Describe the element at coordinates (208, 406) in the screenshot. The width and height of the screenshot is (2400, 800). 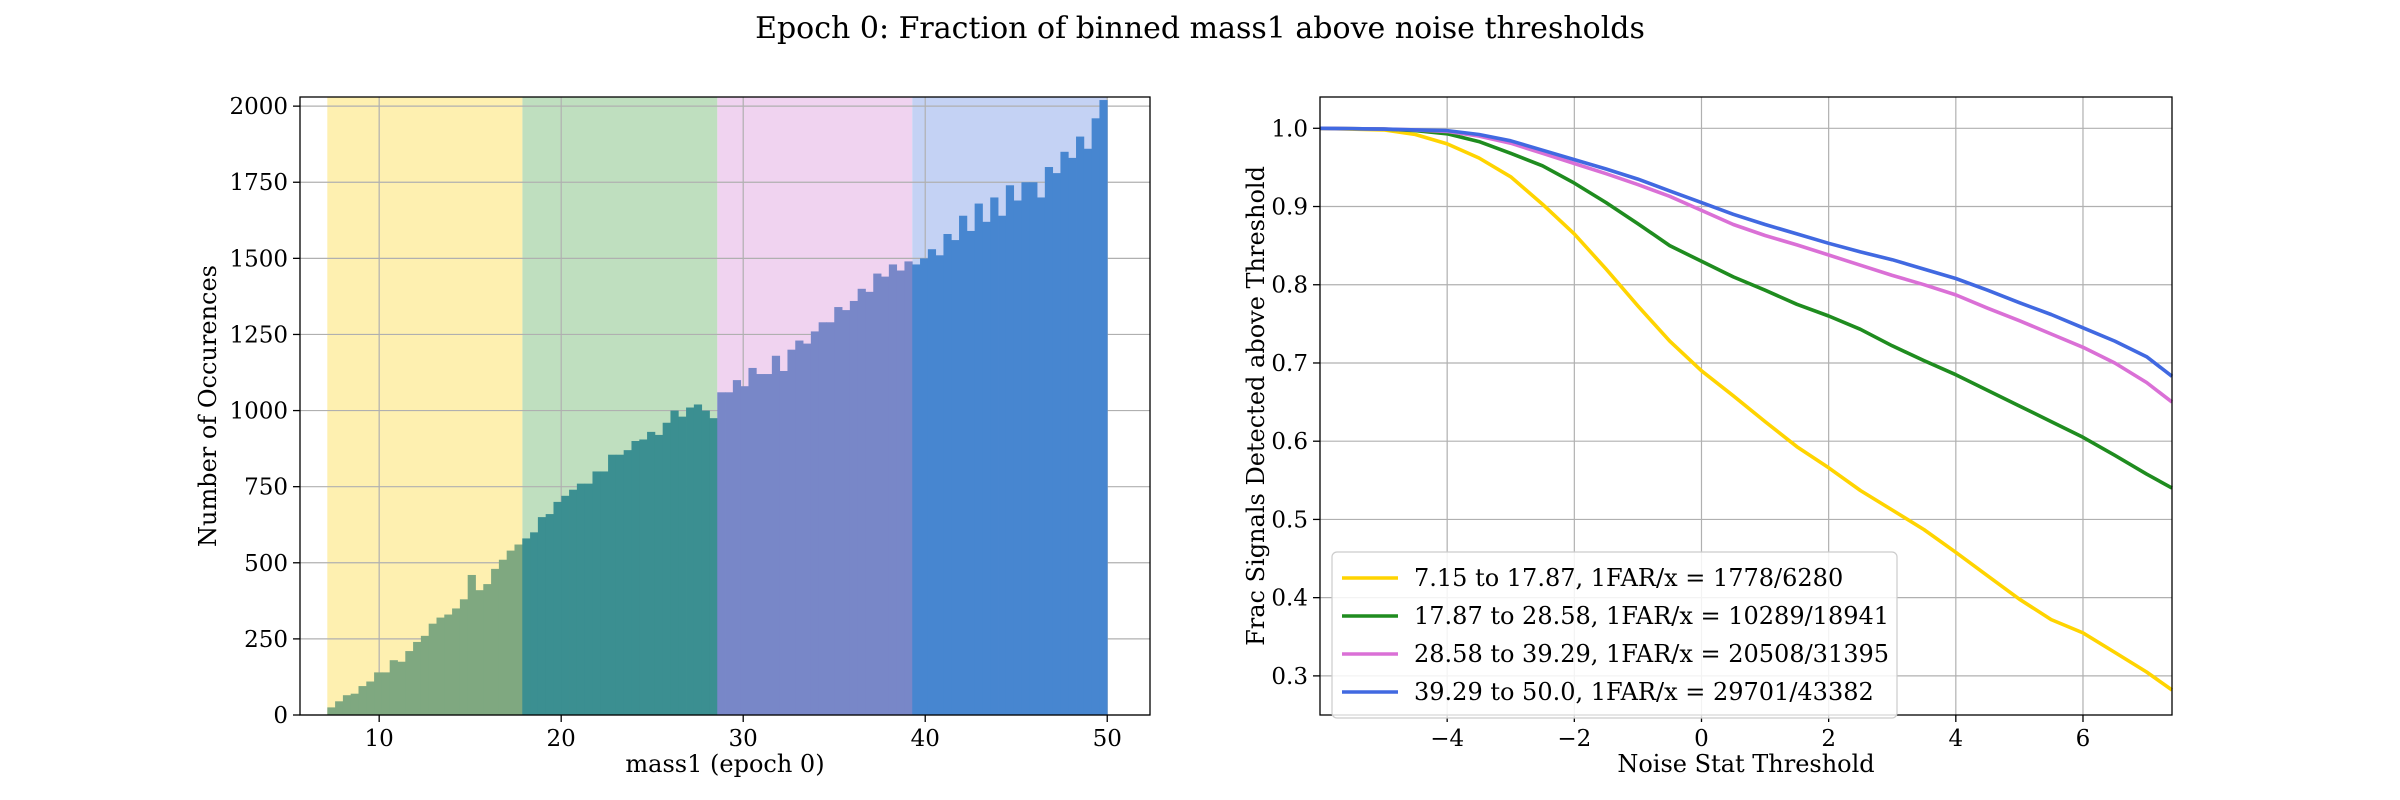
I see `histogram-y-label: Number of Occurences` at that location.